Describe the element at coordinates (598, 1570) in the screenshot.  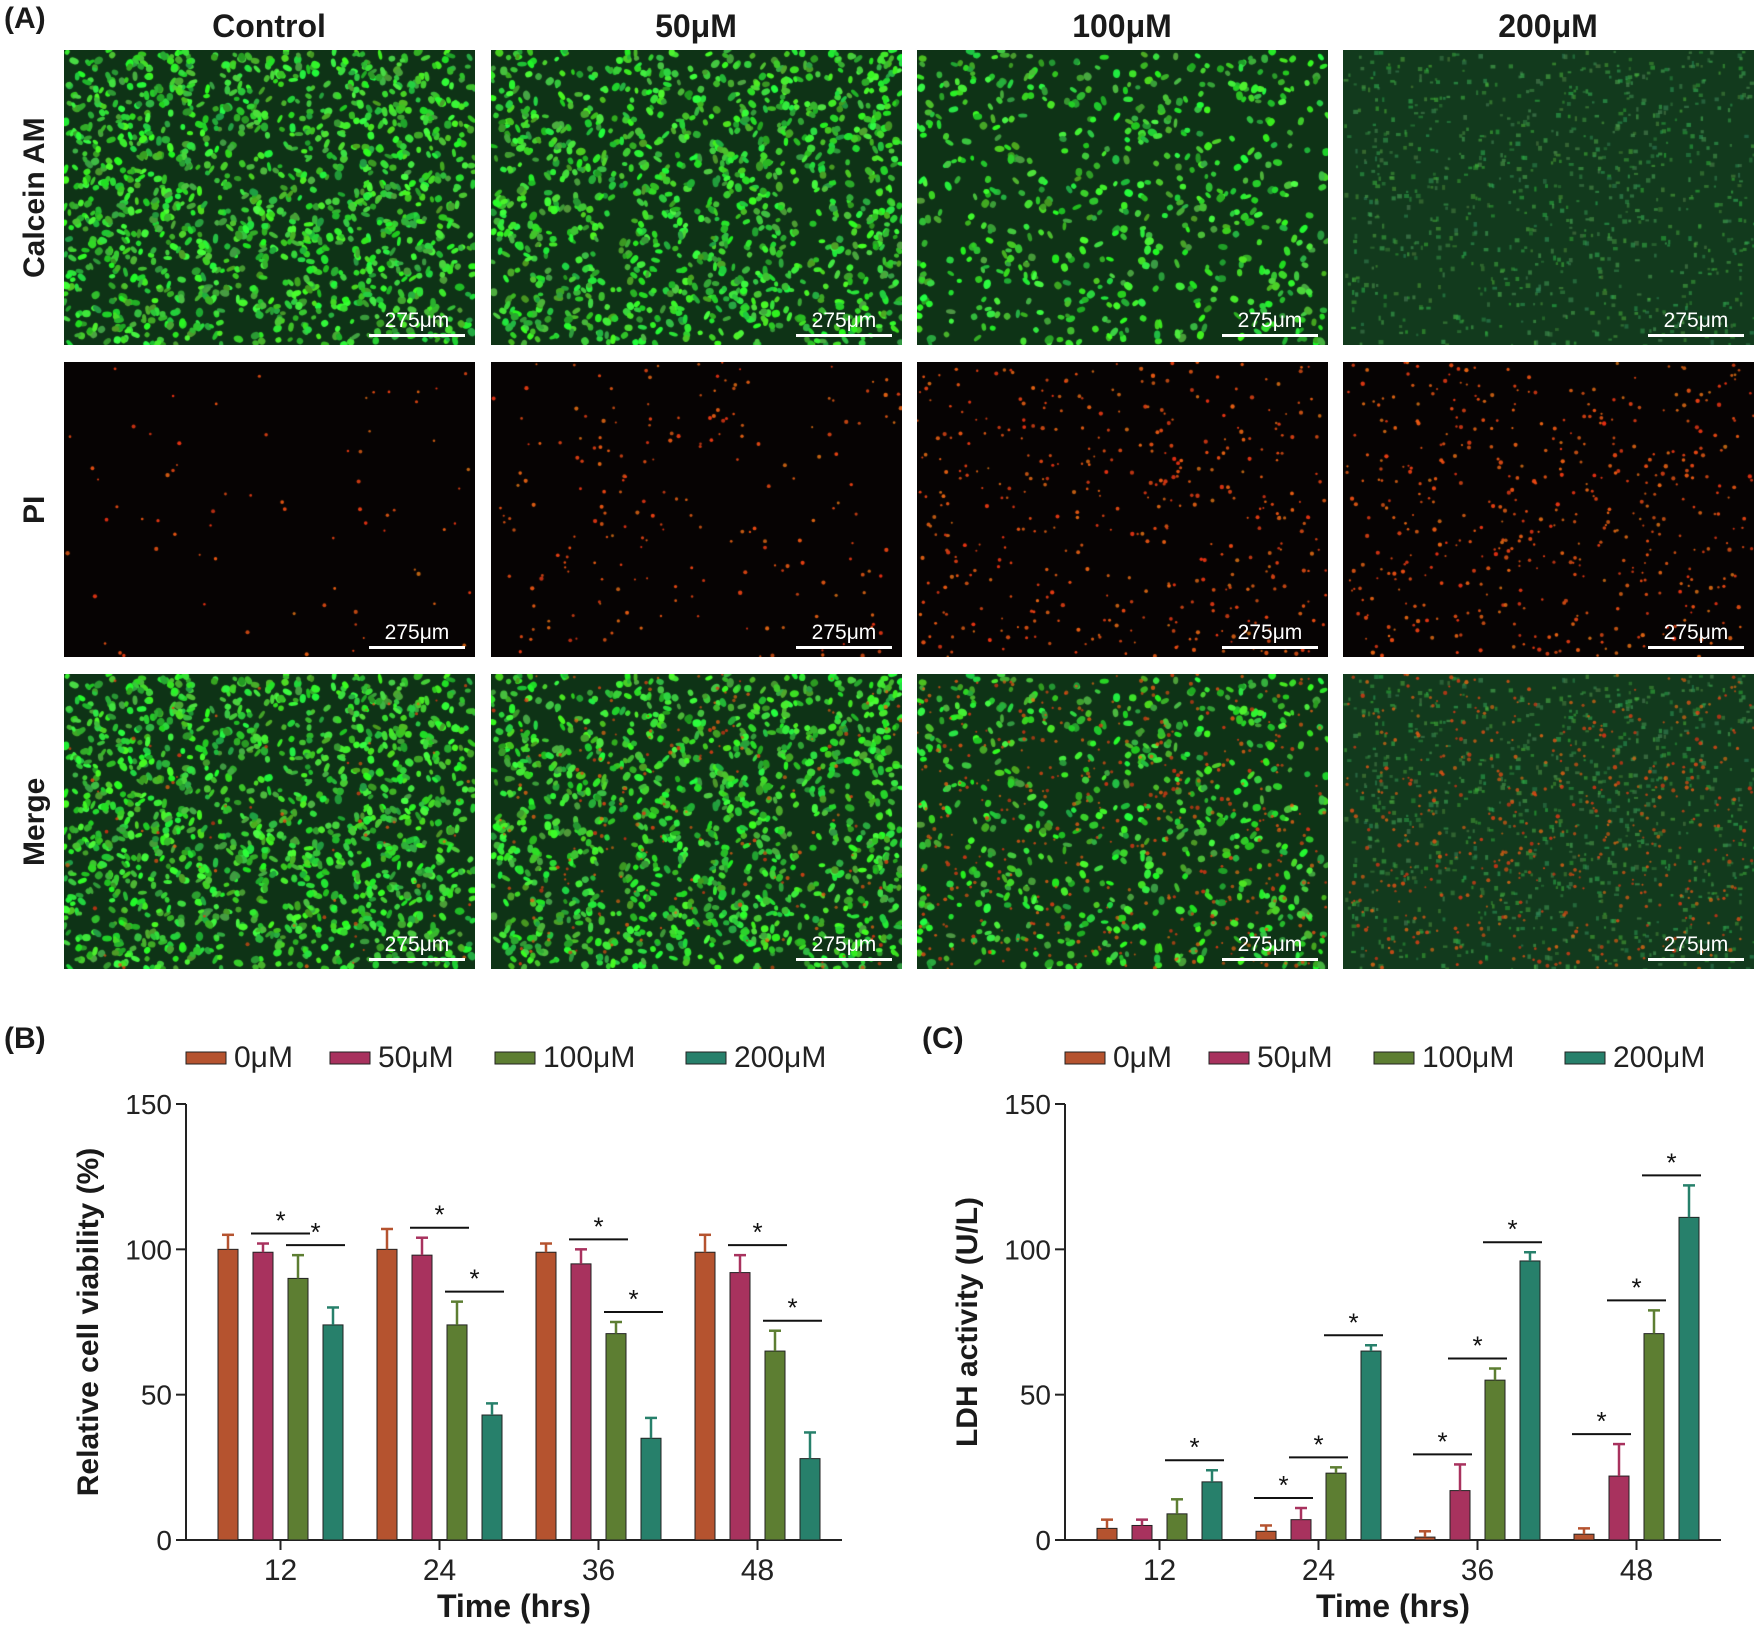
I see `x-tick-label-2: 36` at that location.